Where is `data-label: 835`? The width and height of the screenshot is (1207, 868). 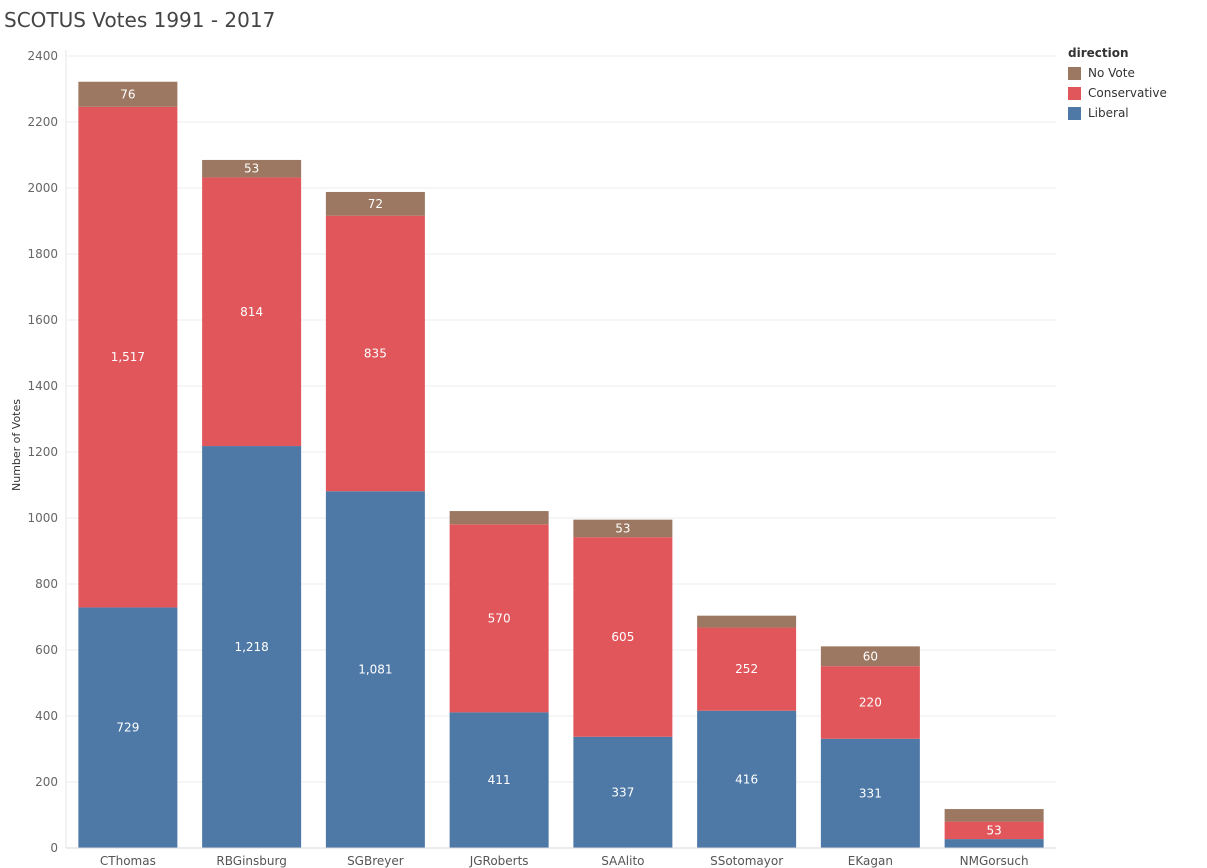
data-label: 835 is located at coordinates (375, 353).